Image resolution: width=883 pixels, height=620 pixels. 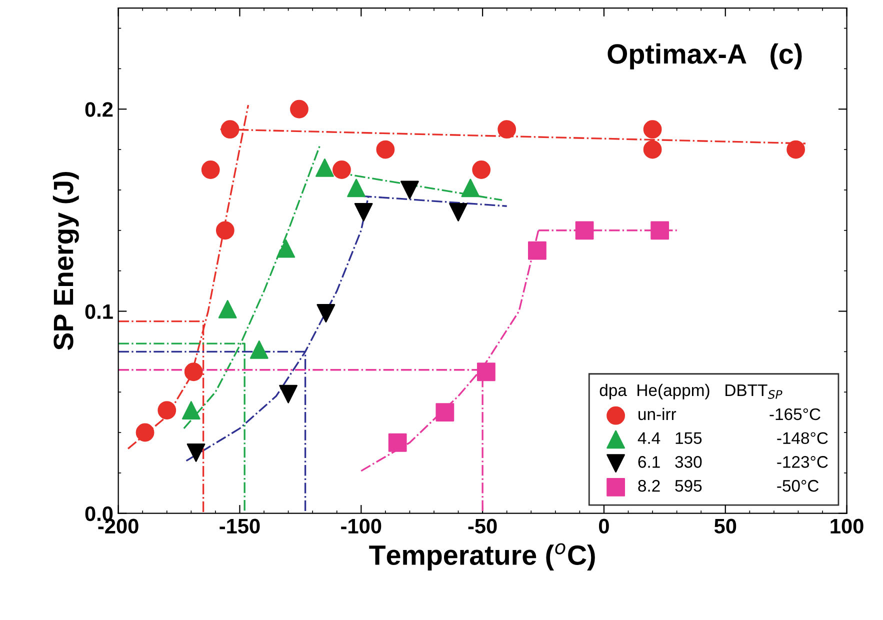 I want to click on x-axis-title: Temperature ($^{o}$C), so click(x=482, y=556).